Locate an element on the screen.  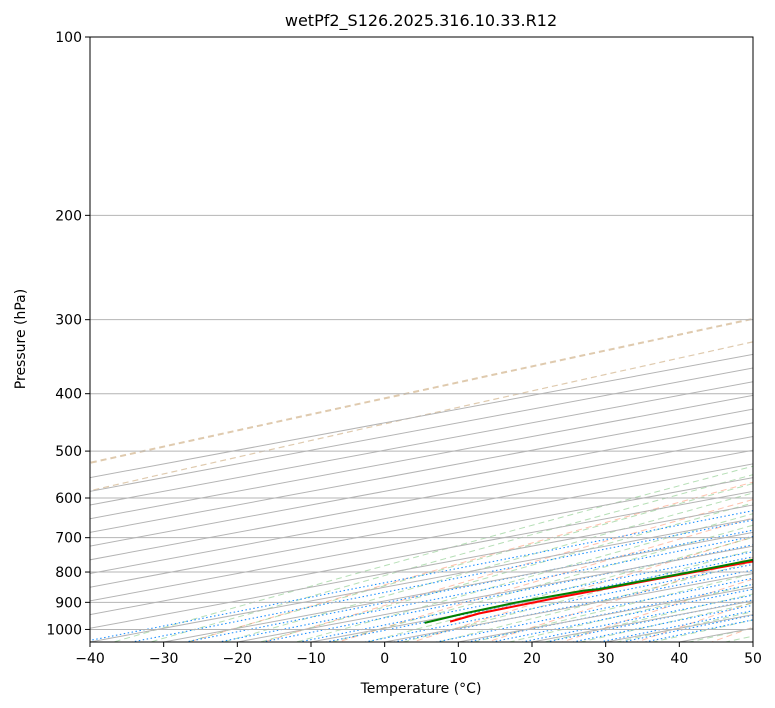
x-tick-label: 20 is located at coordinates (532, 659).